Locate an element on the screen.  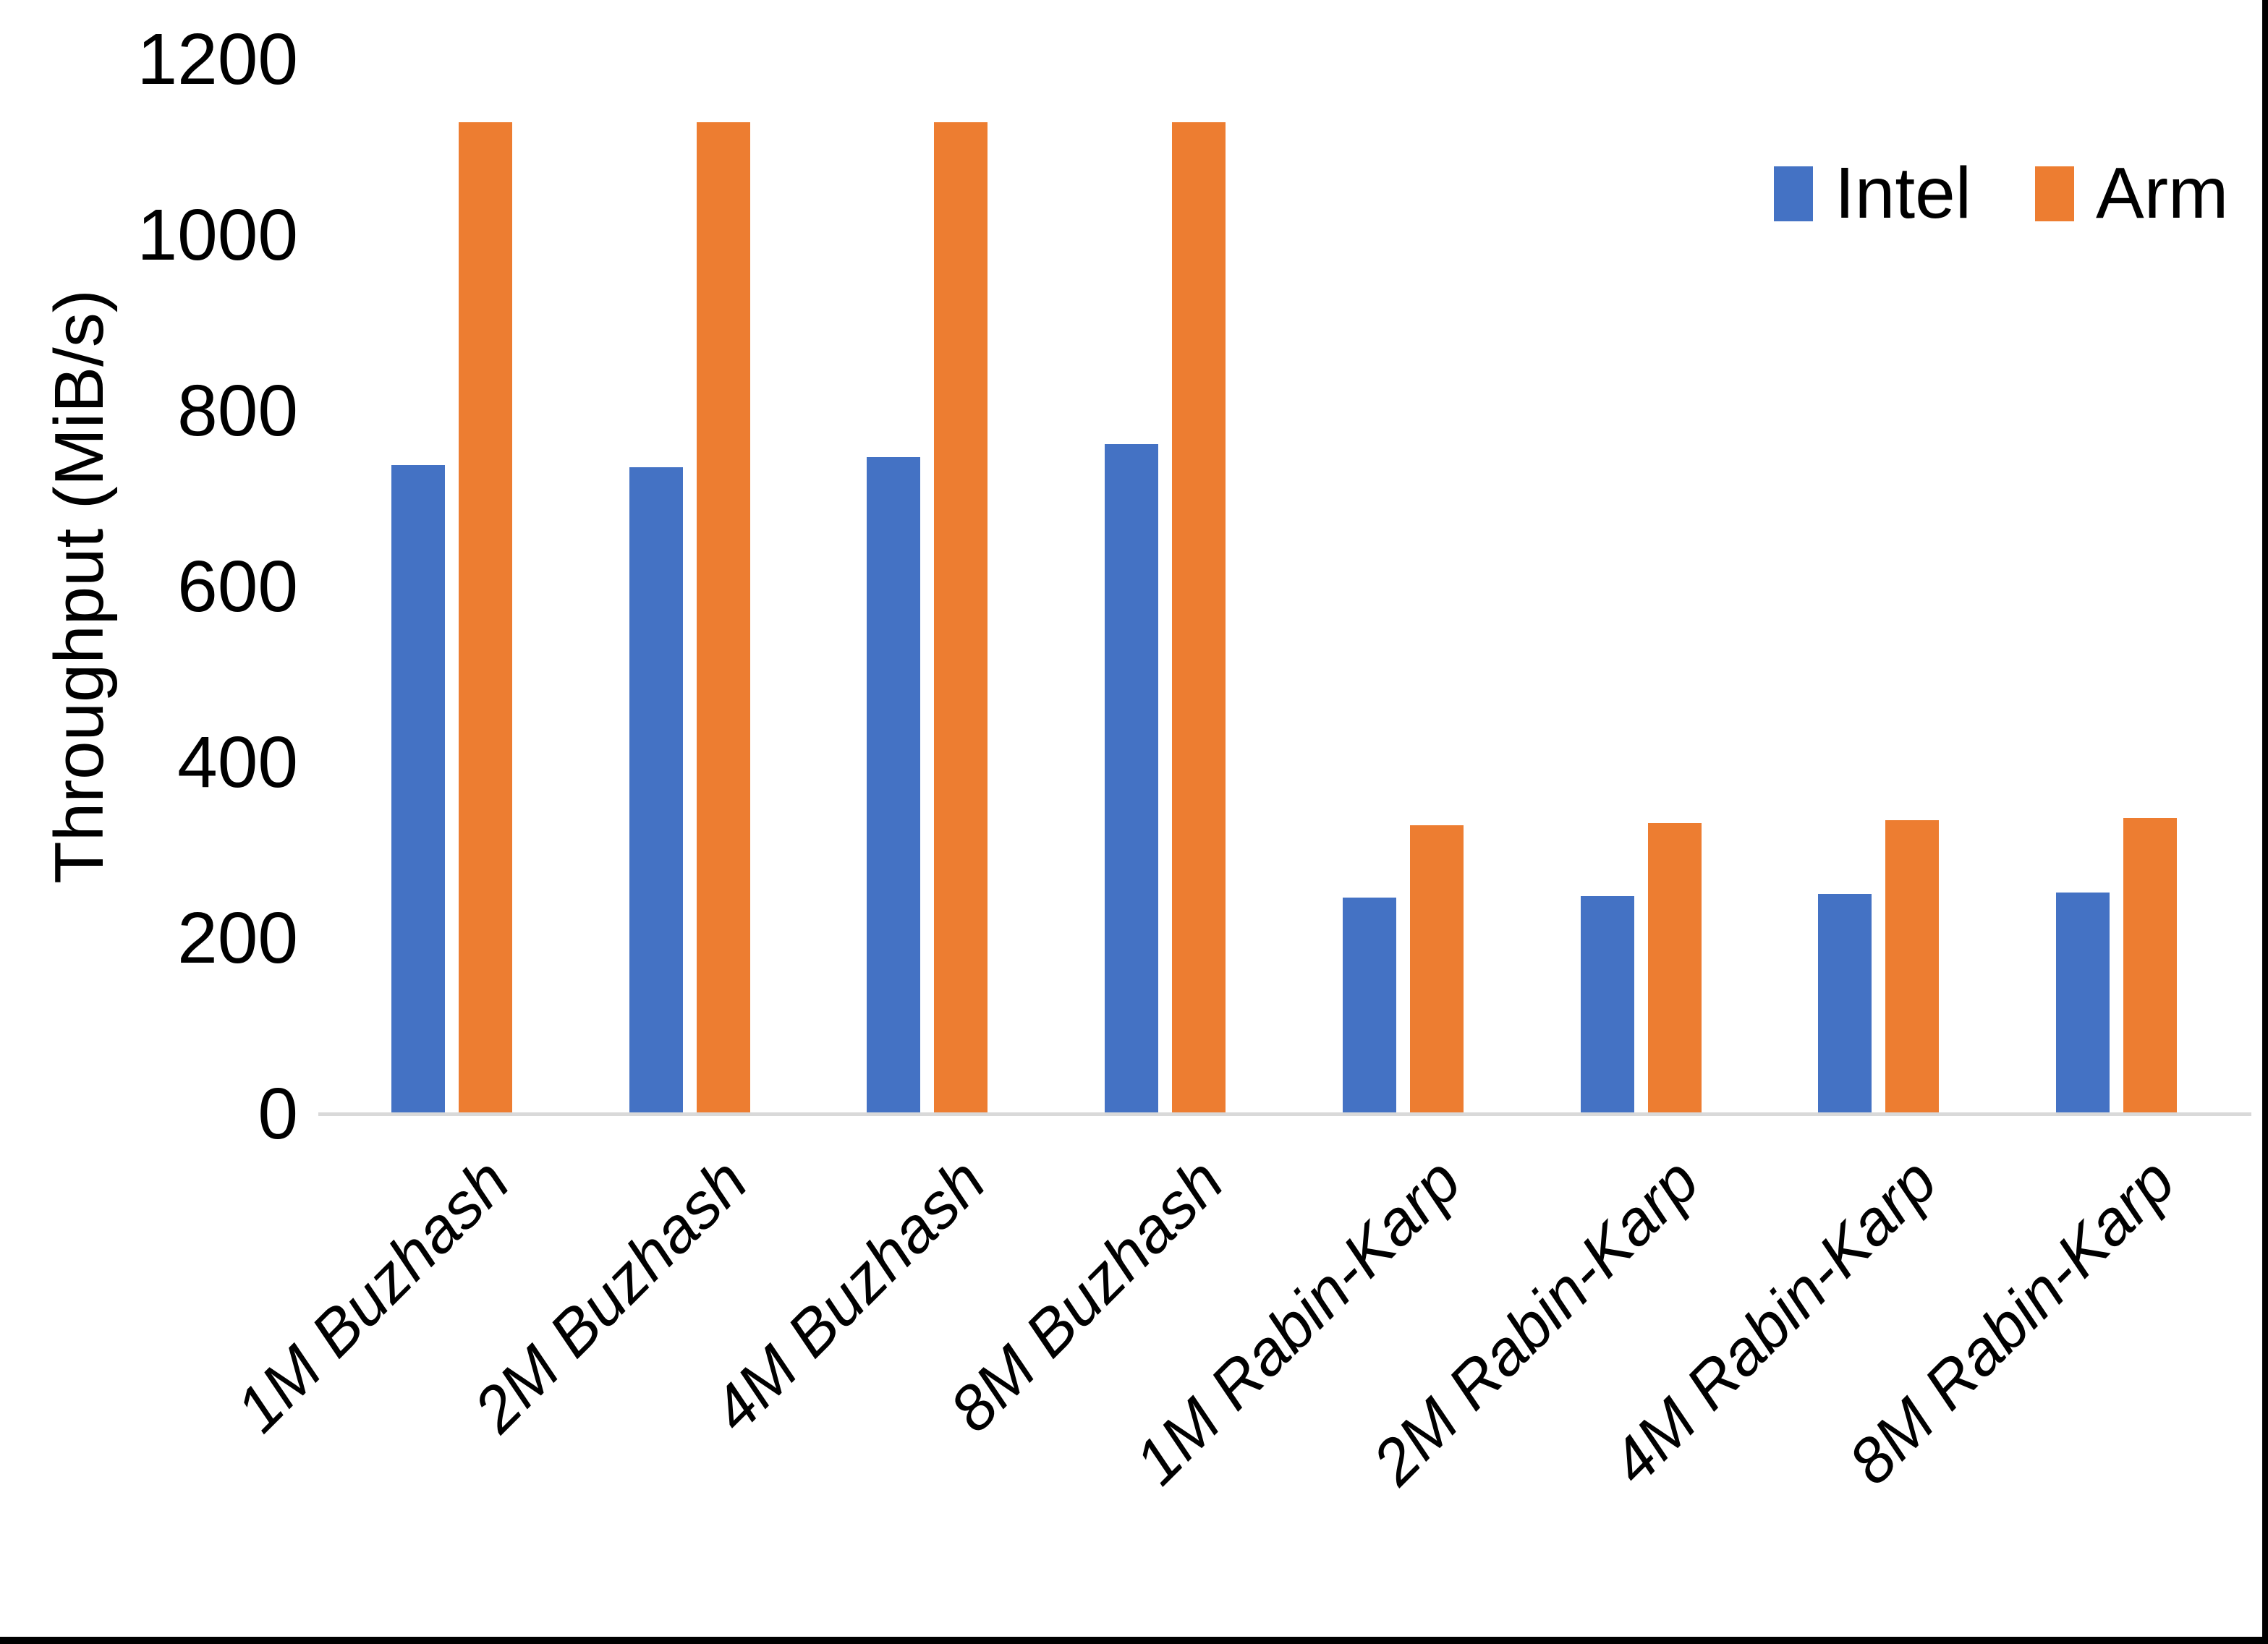
bar-arm-2m-rabin-karp is located at coordinates (1674, 968).